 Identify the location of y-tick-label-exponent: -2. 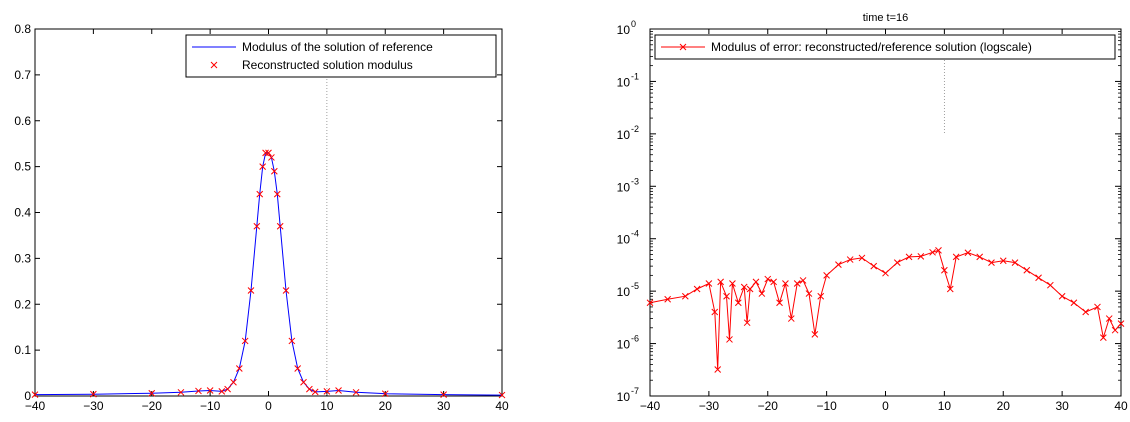
(635, 129).